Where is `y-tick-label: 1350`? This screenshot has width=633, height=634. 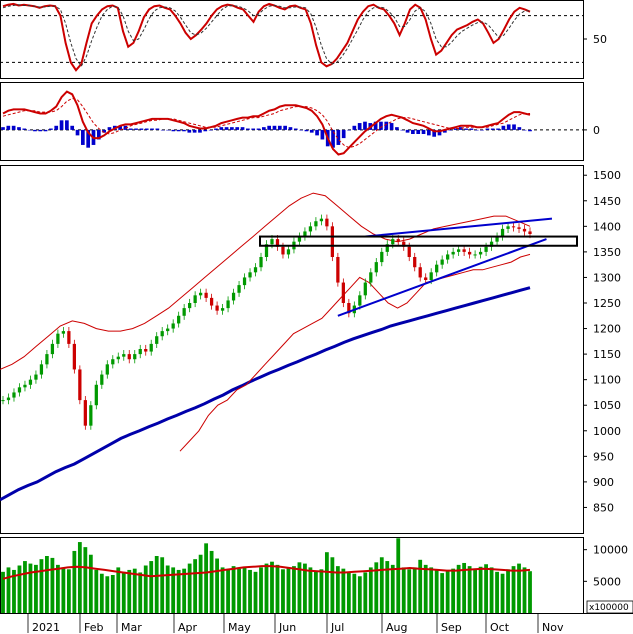
y-tick-label: 1350 is located at coordinates (607, 252).